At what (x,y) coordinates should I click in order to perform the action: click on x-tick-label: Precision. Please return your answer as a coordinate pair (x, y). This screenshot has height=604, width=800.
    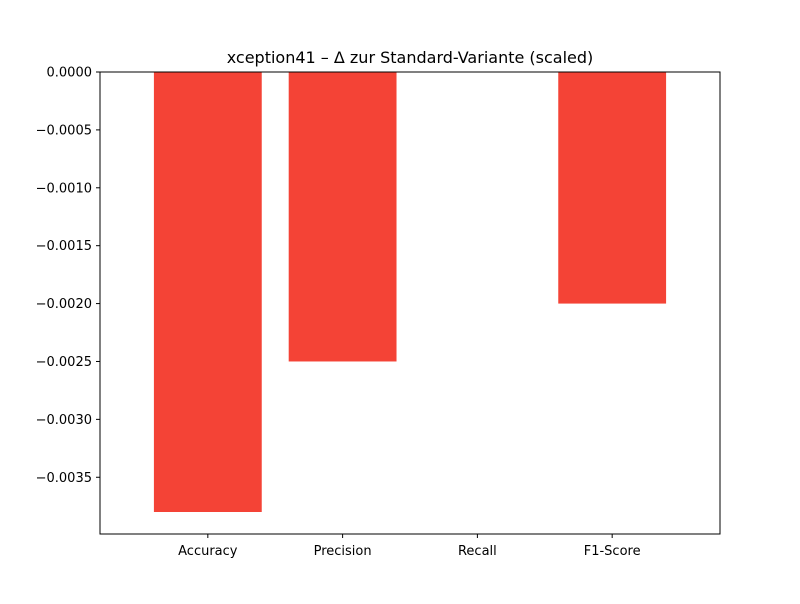
    Looking at the image, I should click on (343, 551).